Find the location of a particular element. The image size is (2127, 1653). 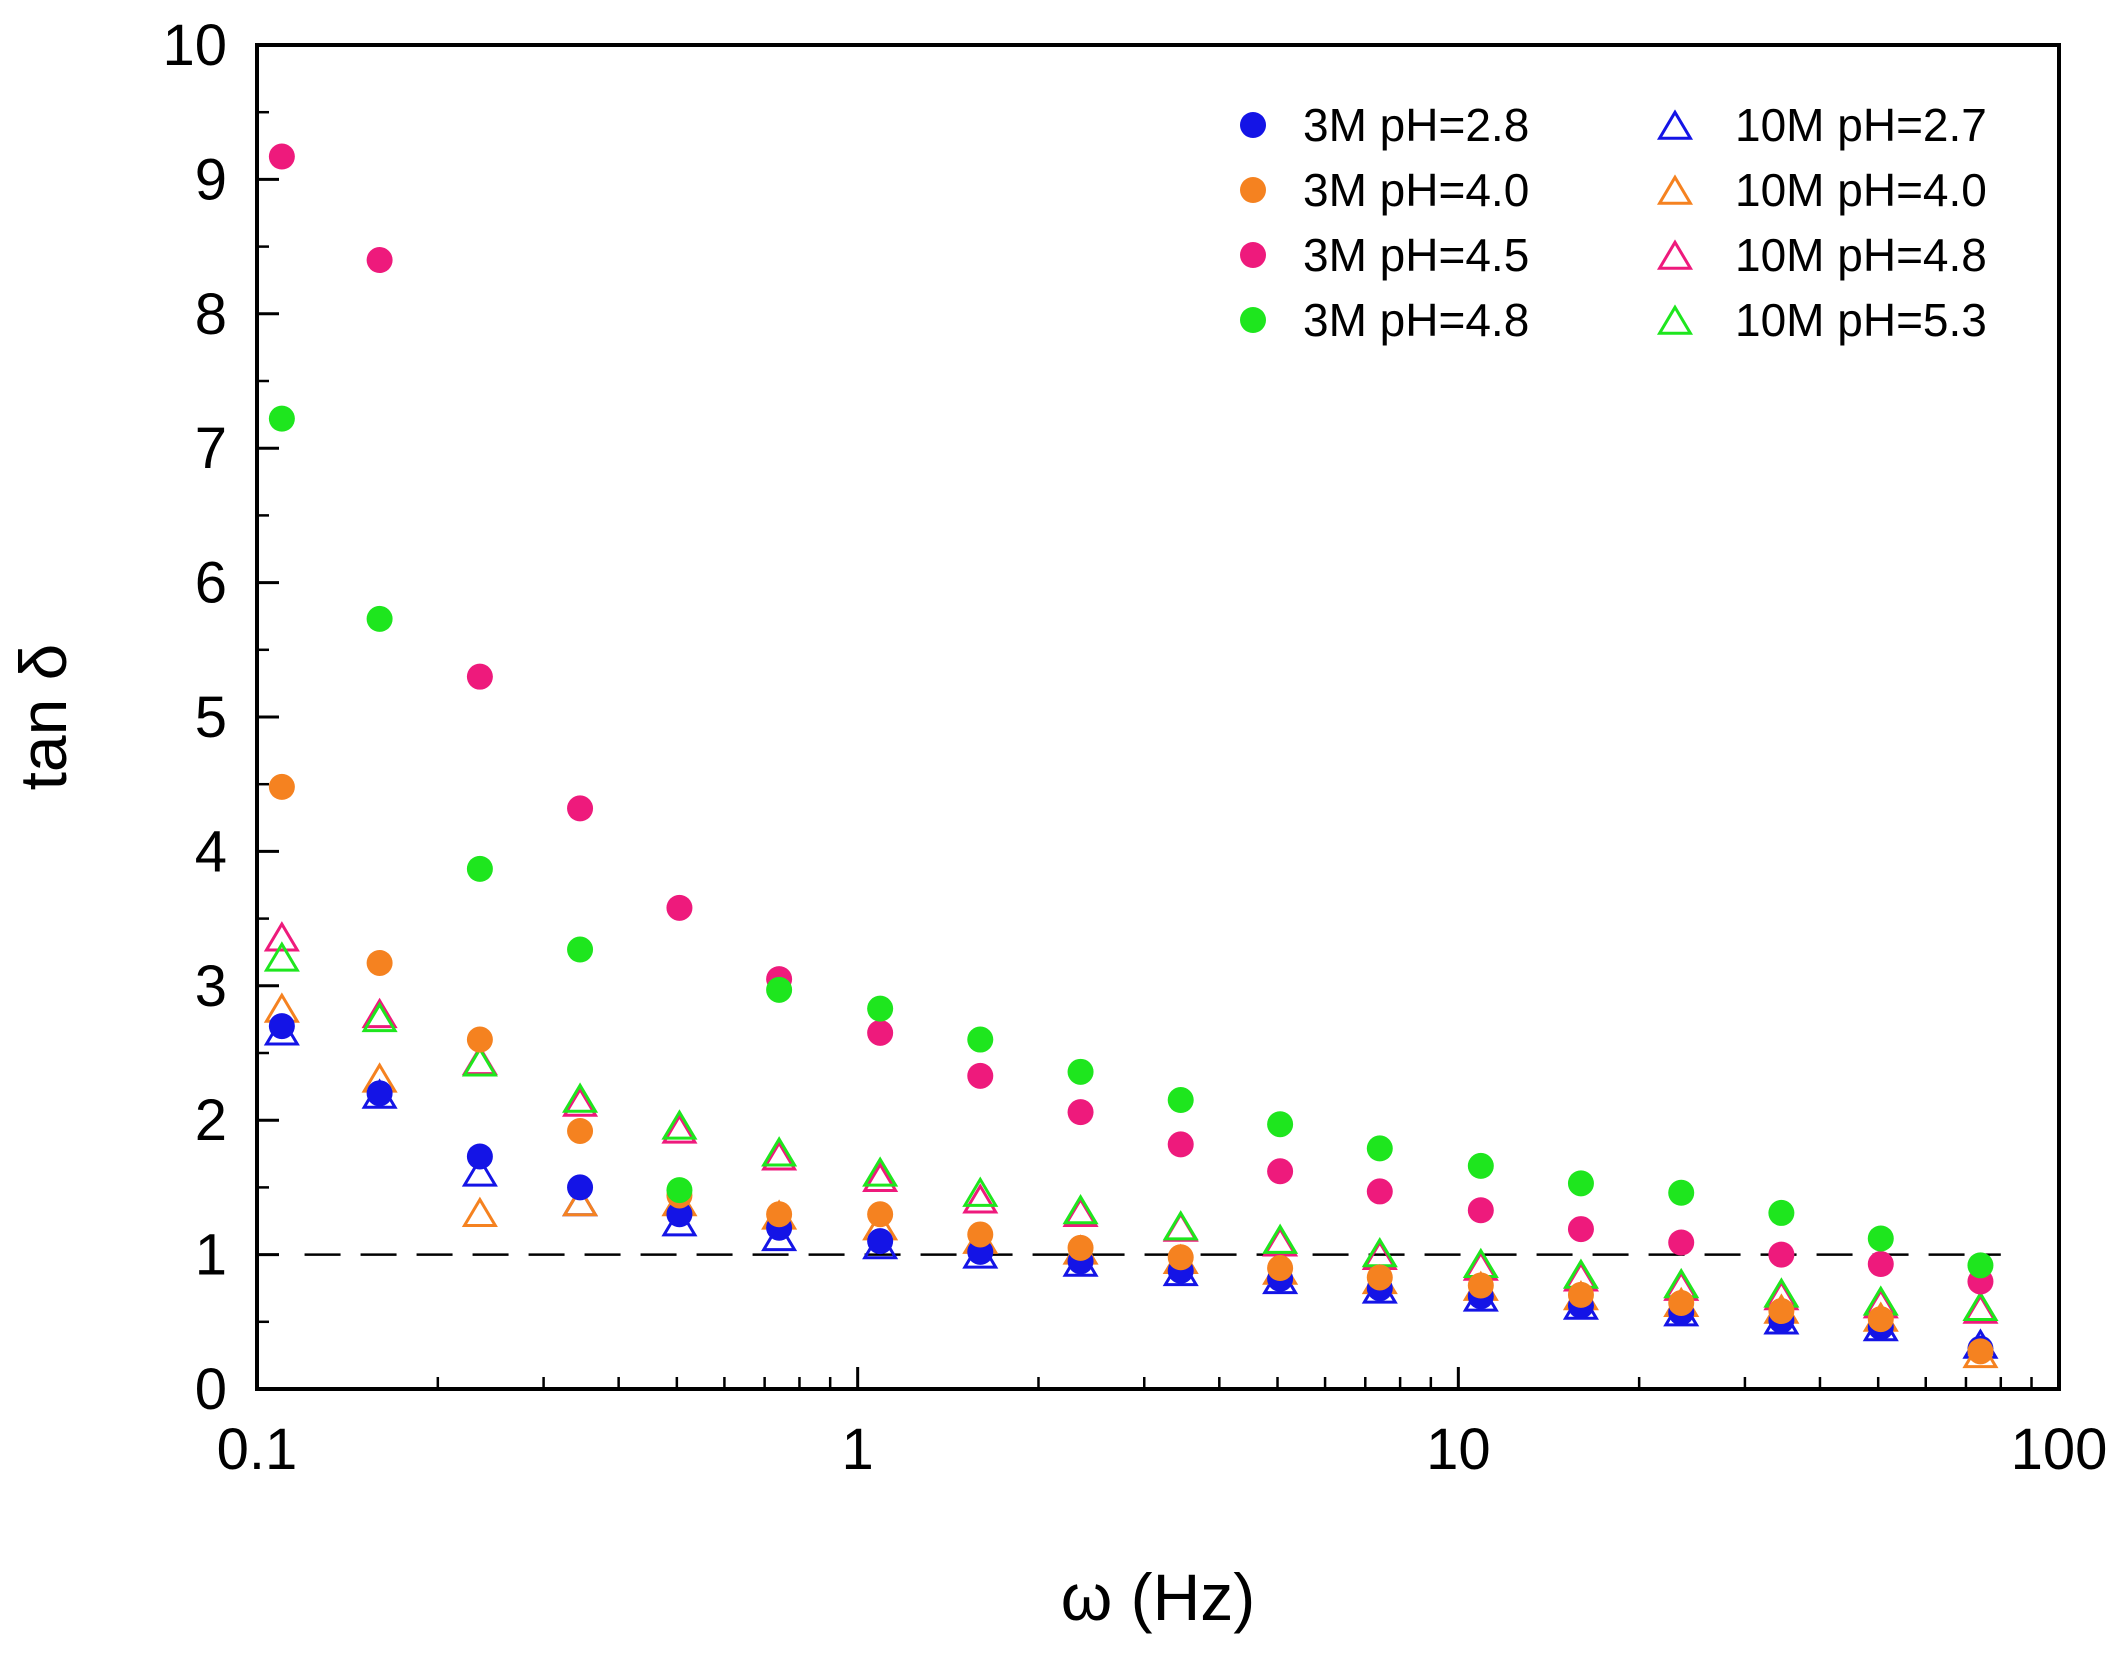

legend-item: 3M pH=4.5 is located at coordinates (1384, 255).